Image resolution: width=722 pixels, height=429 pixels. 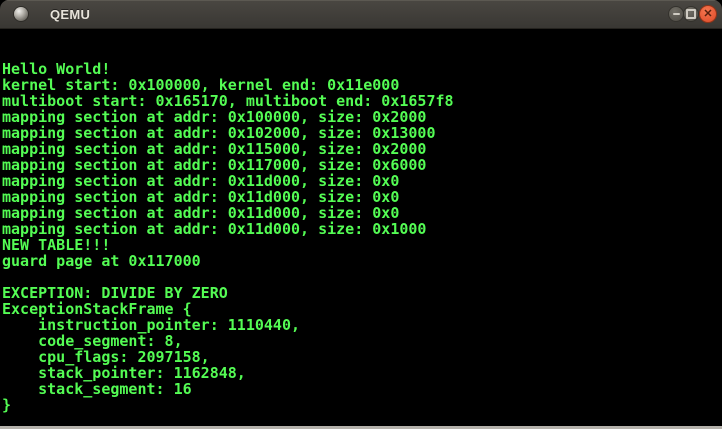 I want to click on maximize-icon, so click(x=691, y=14).